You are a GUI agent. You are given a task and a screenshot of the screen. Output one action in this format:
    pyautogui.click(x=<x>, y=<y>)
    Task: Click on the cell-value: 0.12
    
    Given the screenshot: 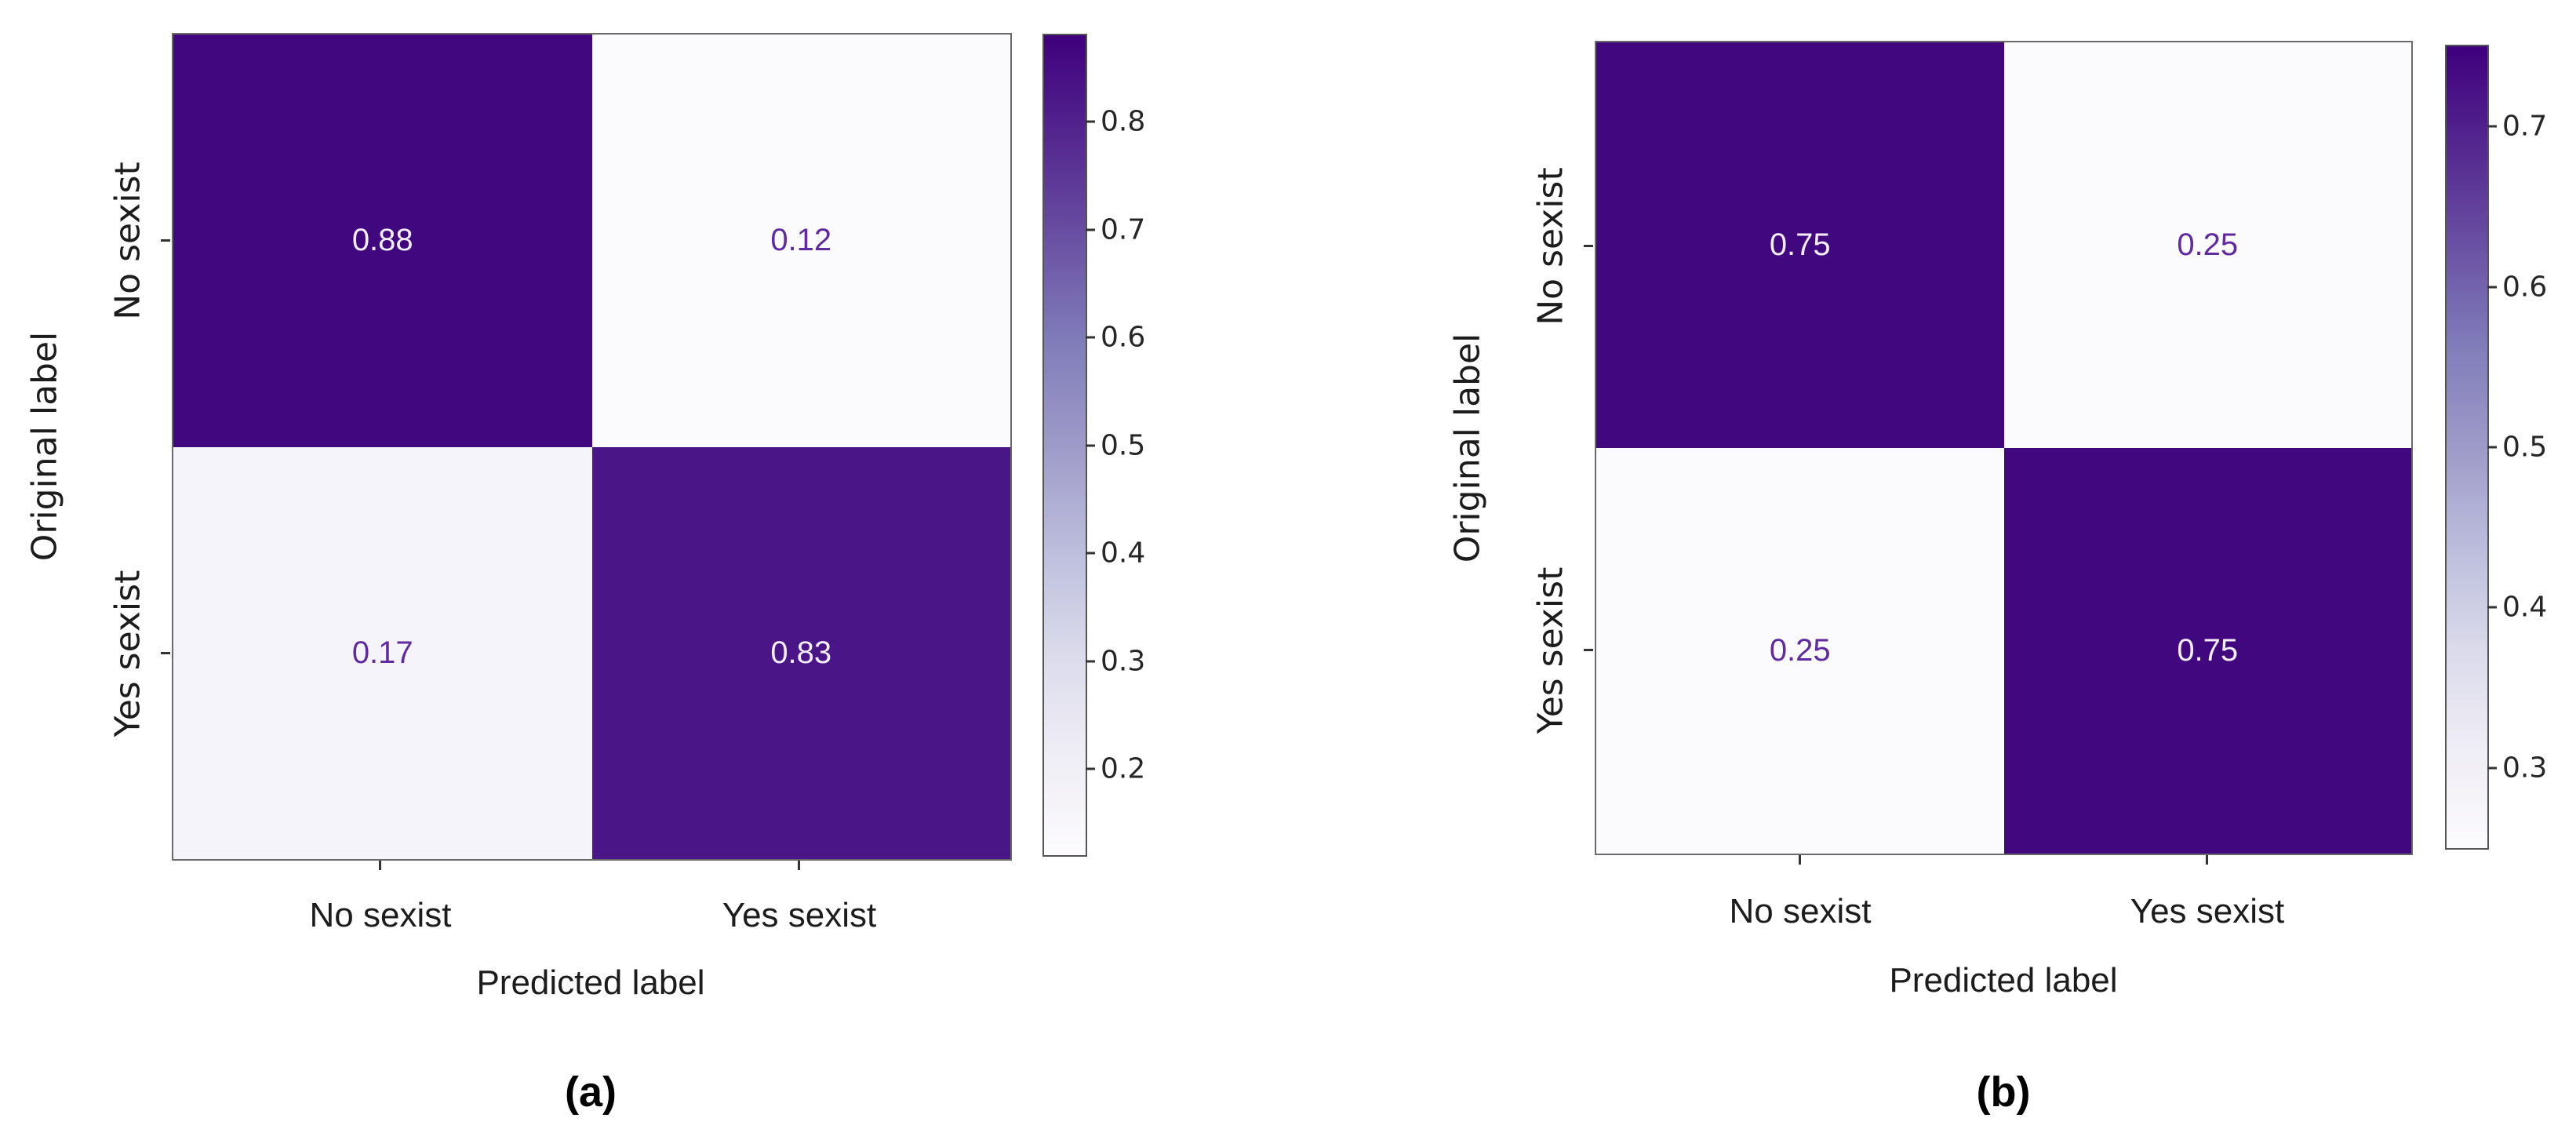 What is the action you would take?
    pyautogui.click(x=801, y=240)
    